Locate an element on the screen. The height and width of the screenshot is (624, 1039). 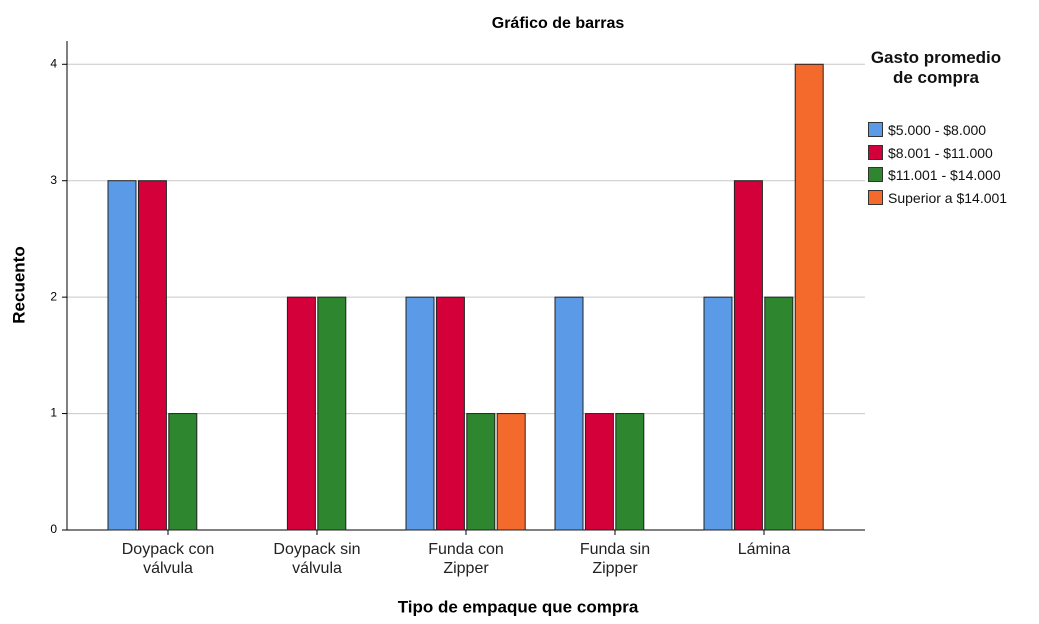
legend-label: $5.000 - $8.000 is located at coordinates (937, 130).